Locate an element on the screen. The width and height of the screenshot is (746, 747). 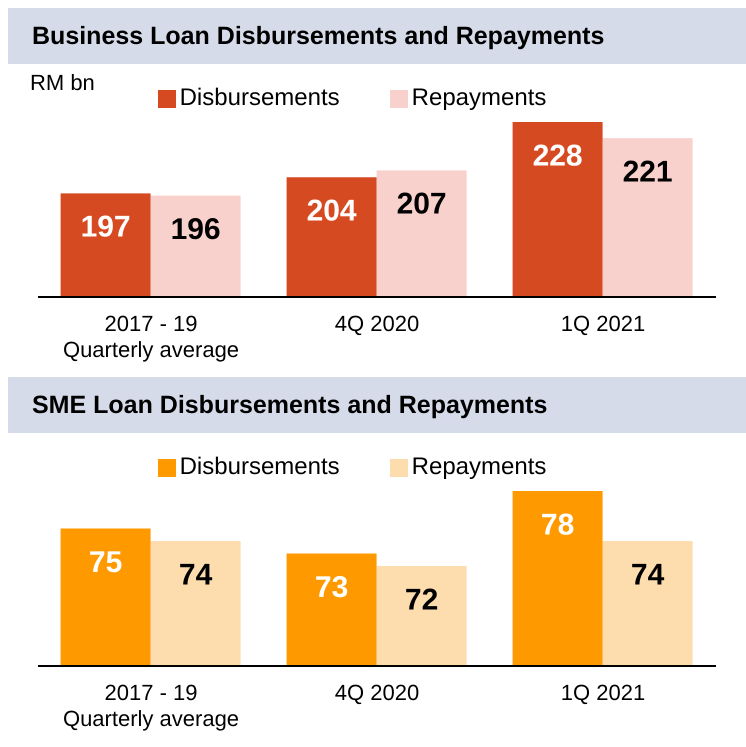
data-label: 197 is located at coordinates (105, 227).